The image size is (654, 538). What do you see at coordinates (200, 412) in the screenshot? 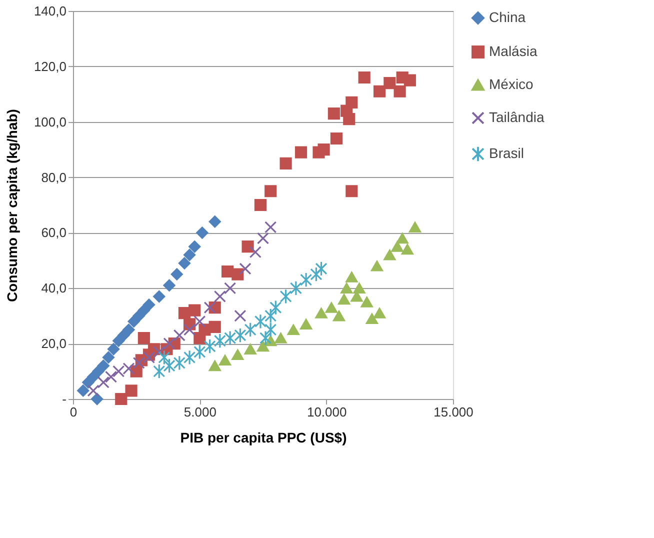
I see `x-tick-label: 5.000` at bounding box center [200, 412].